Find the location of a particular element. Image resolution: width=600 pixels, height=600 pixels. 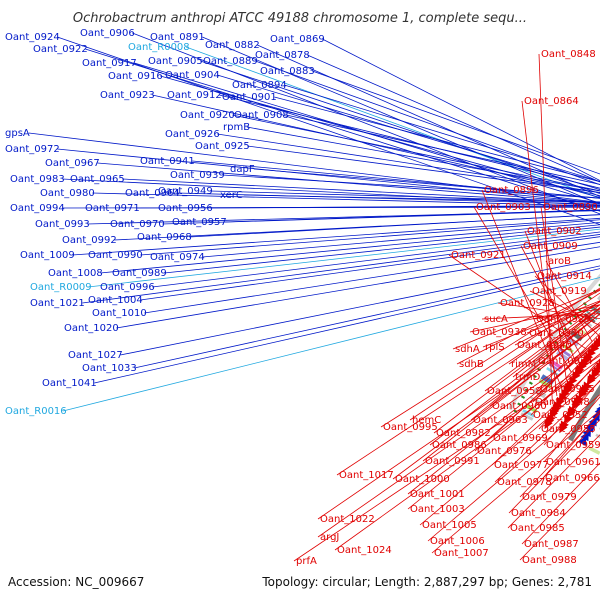

reverse-gene-label: rplS is located at coordinates (495, 347).